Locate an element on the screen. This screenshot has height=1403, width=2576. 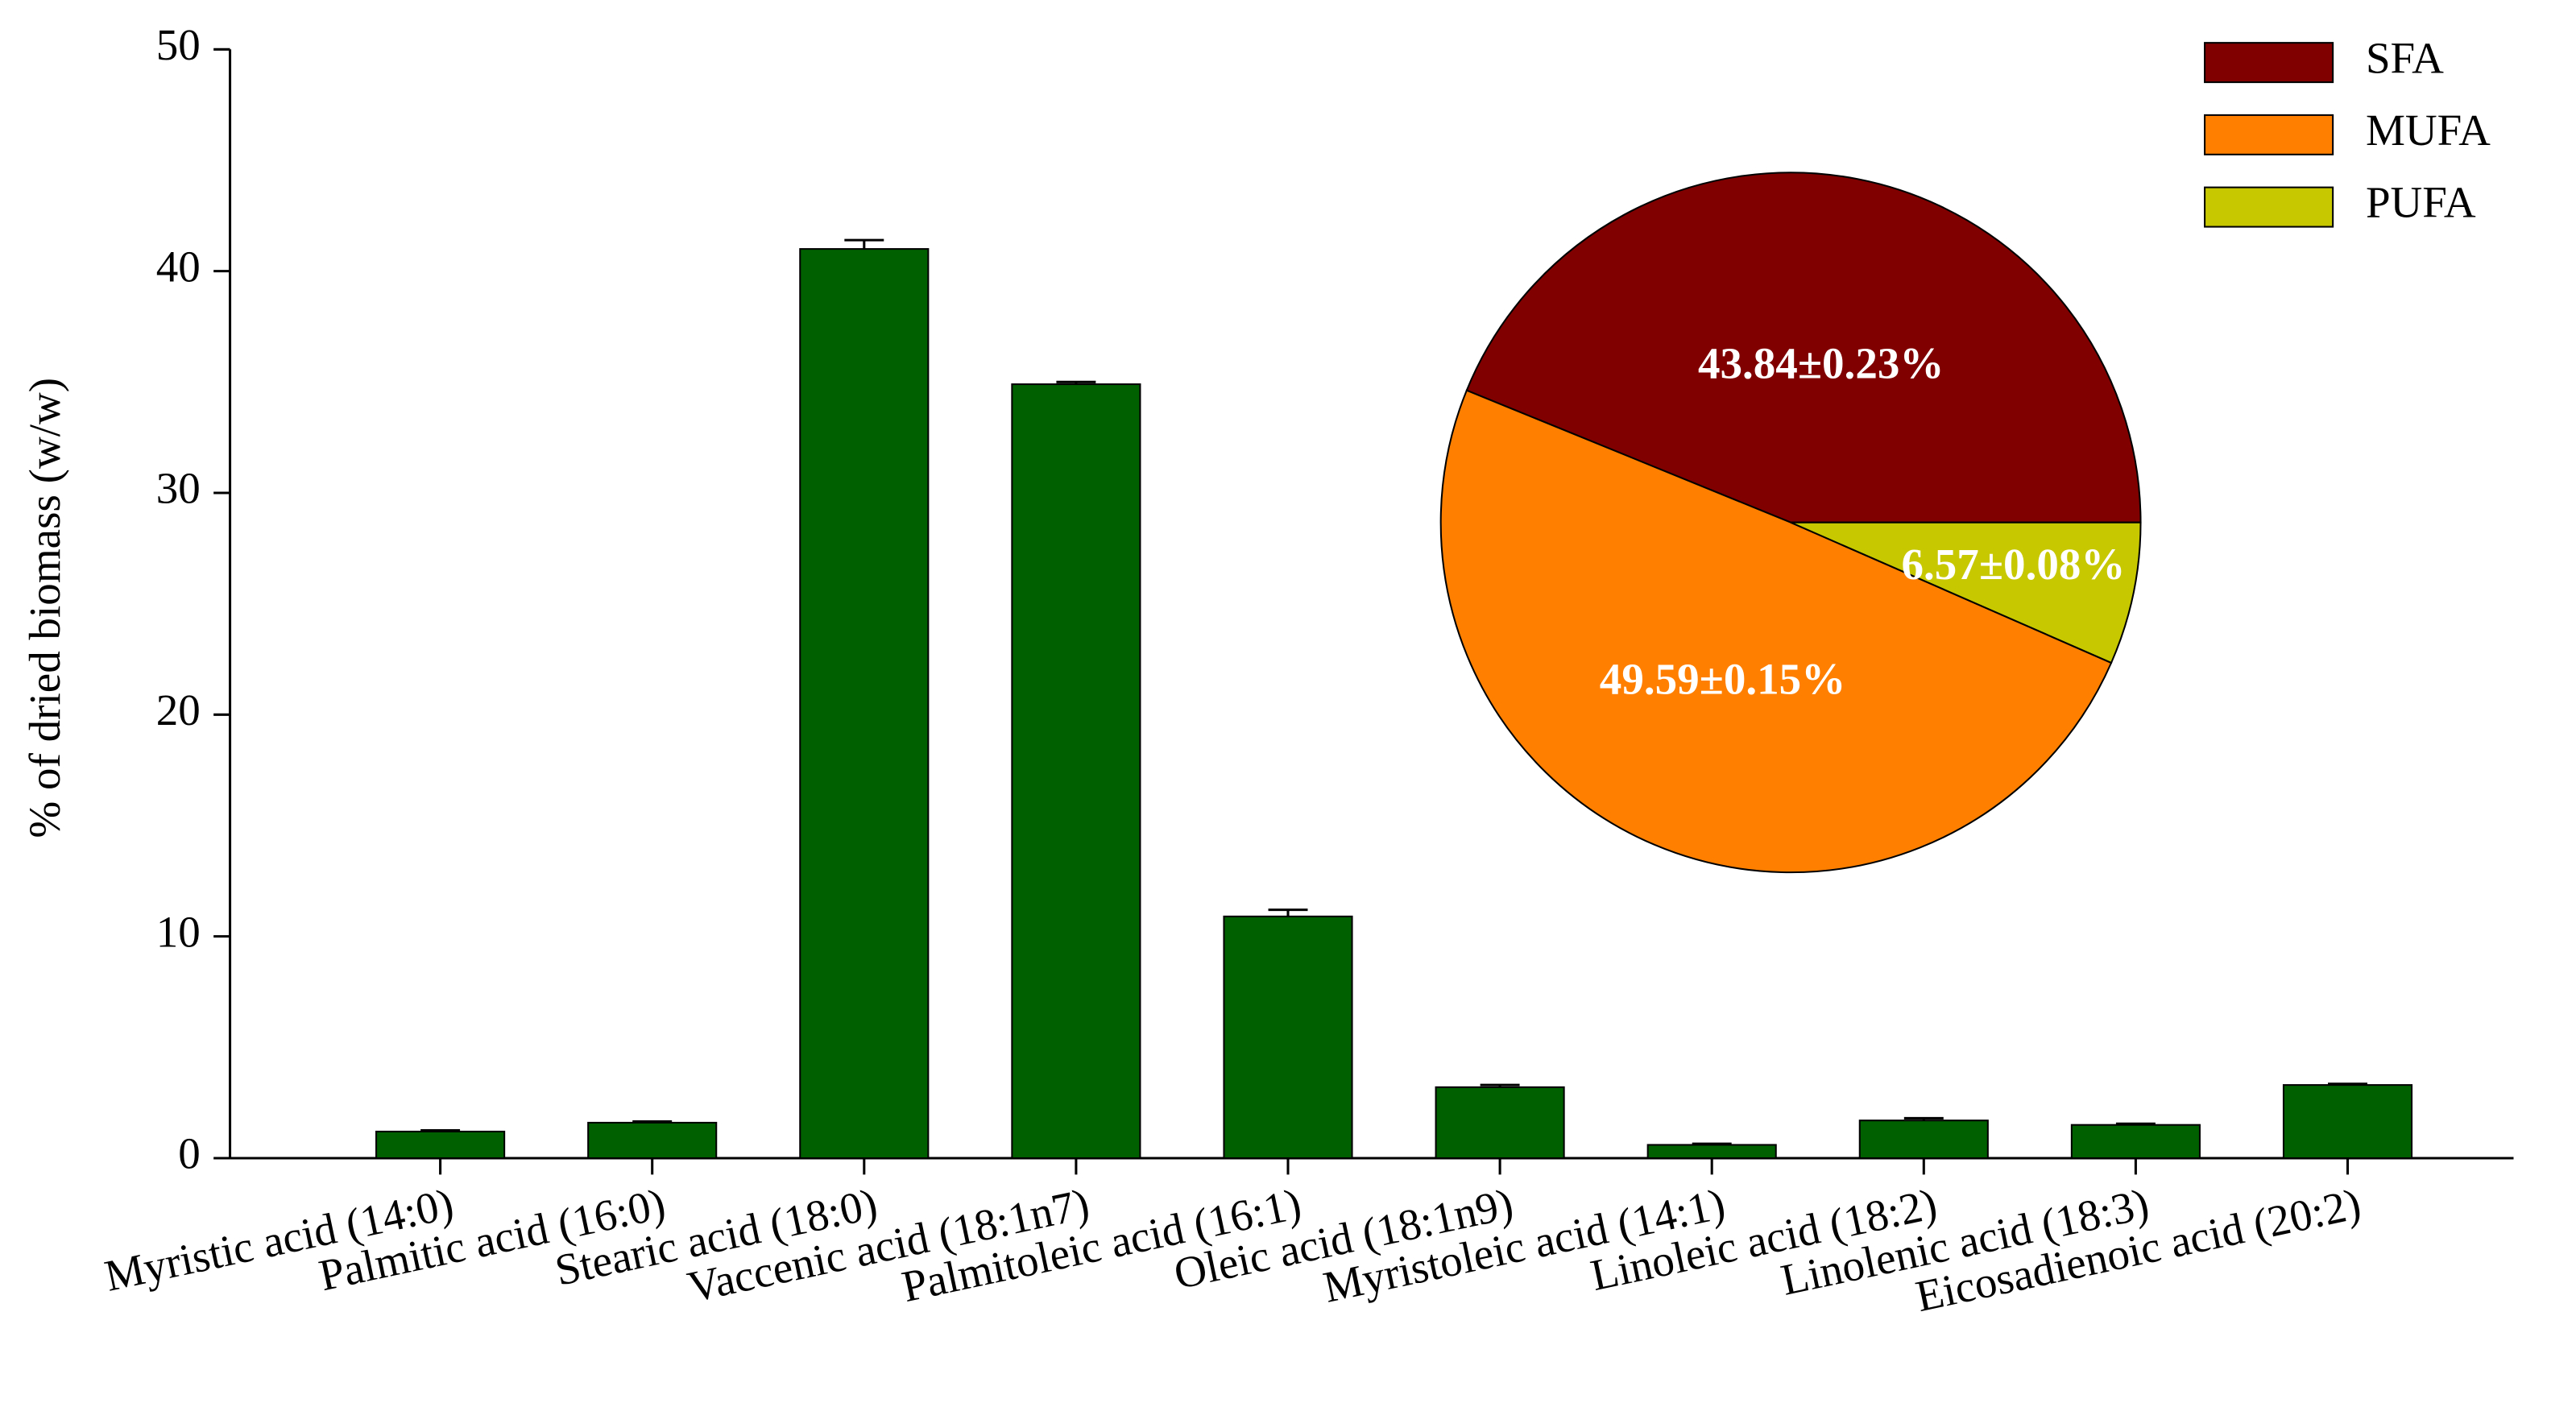
y-tick-label: 50 is located at coordinates (178, 44).